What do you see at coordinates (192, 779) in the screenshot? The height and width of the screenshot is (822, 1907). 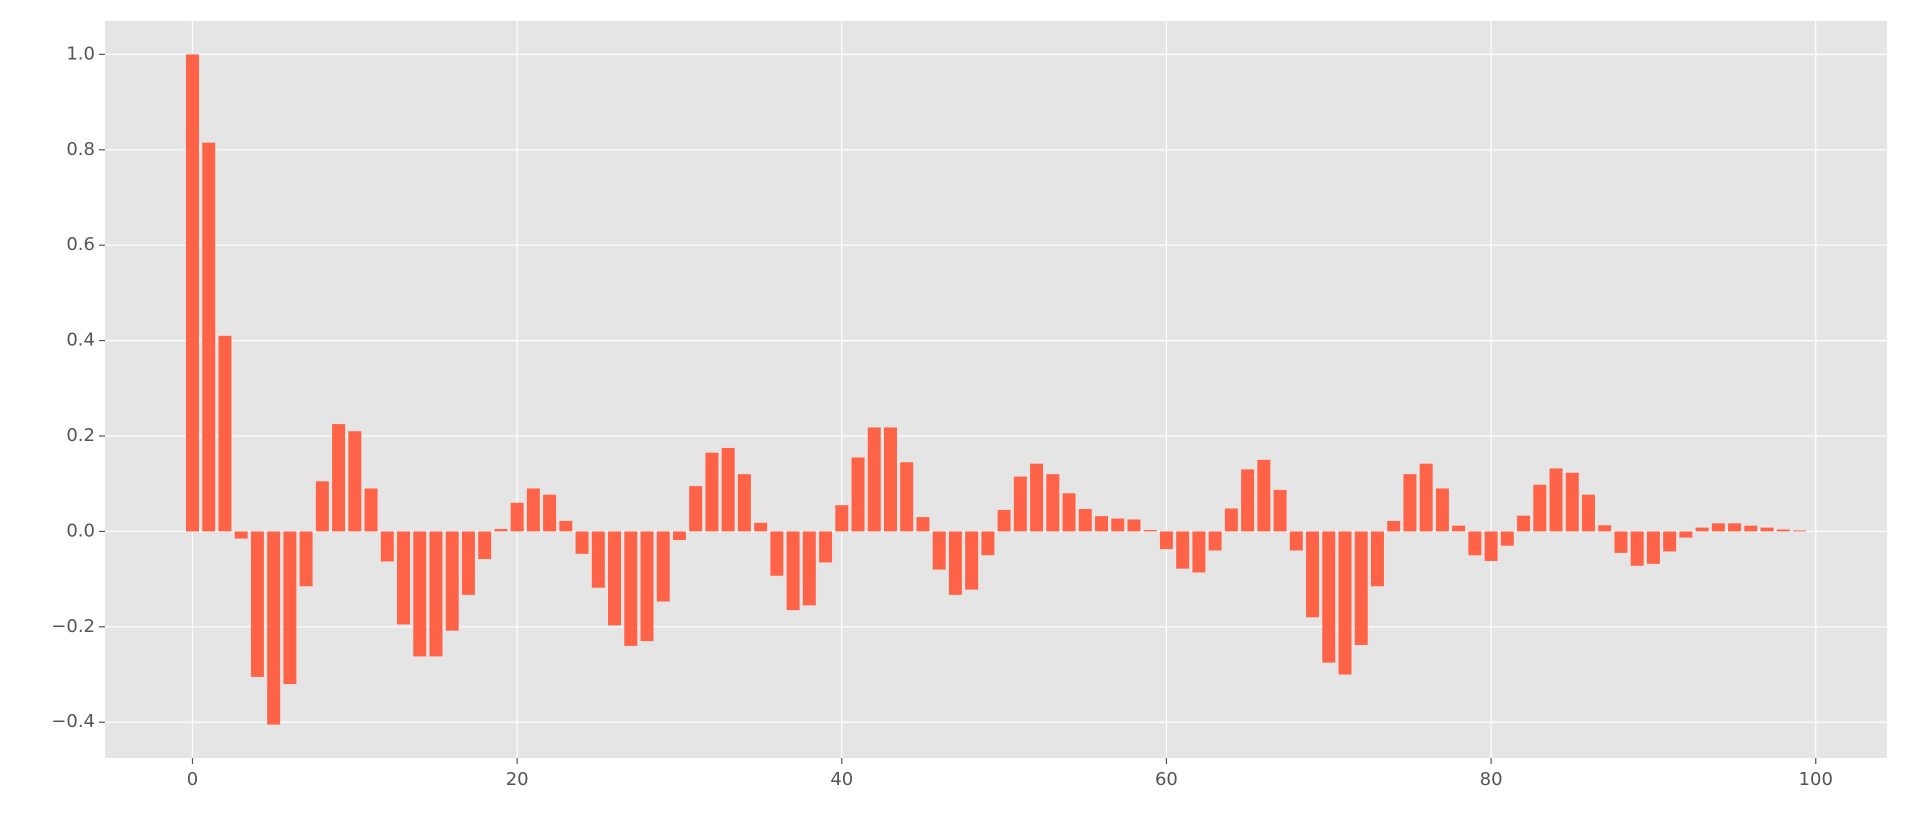 I see `x-tick-label: 0` at bounding box center [192, 779].